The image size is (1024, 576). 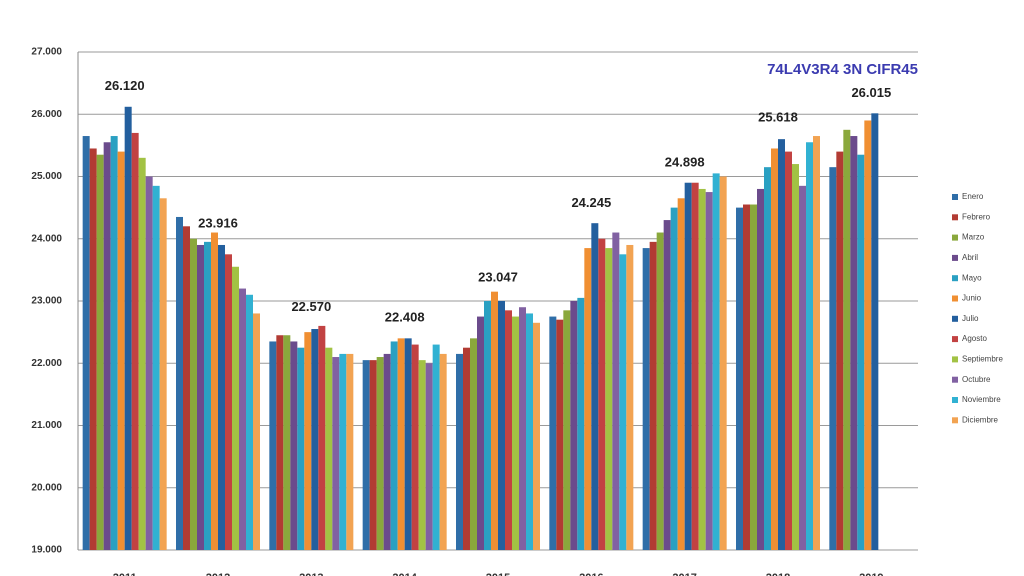 I want to click on legend-label: Febrero, so click(x=976, y=216).